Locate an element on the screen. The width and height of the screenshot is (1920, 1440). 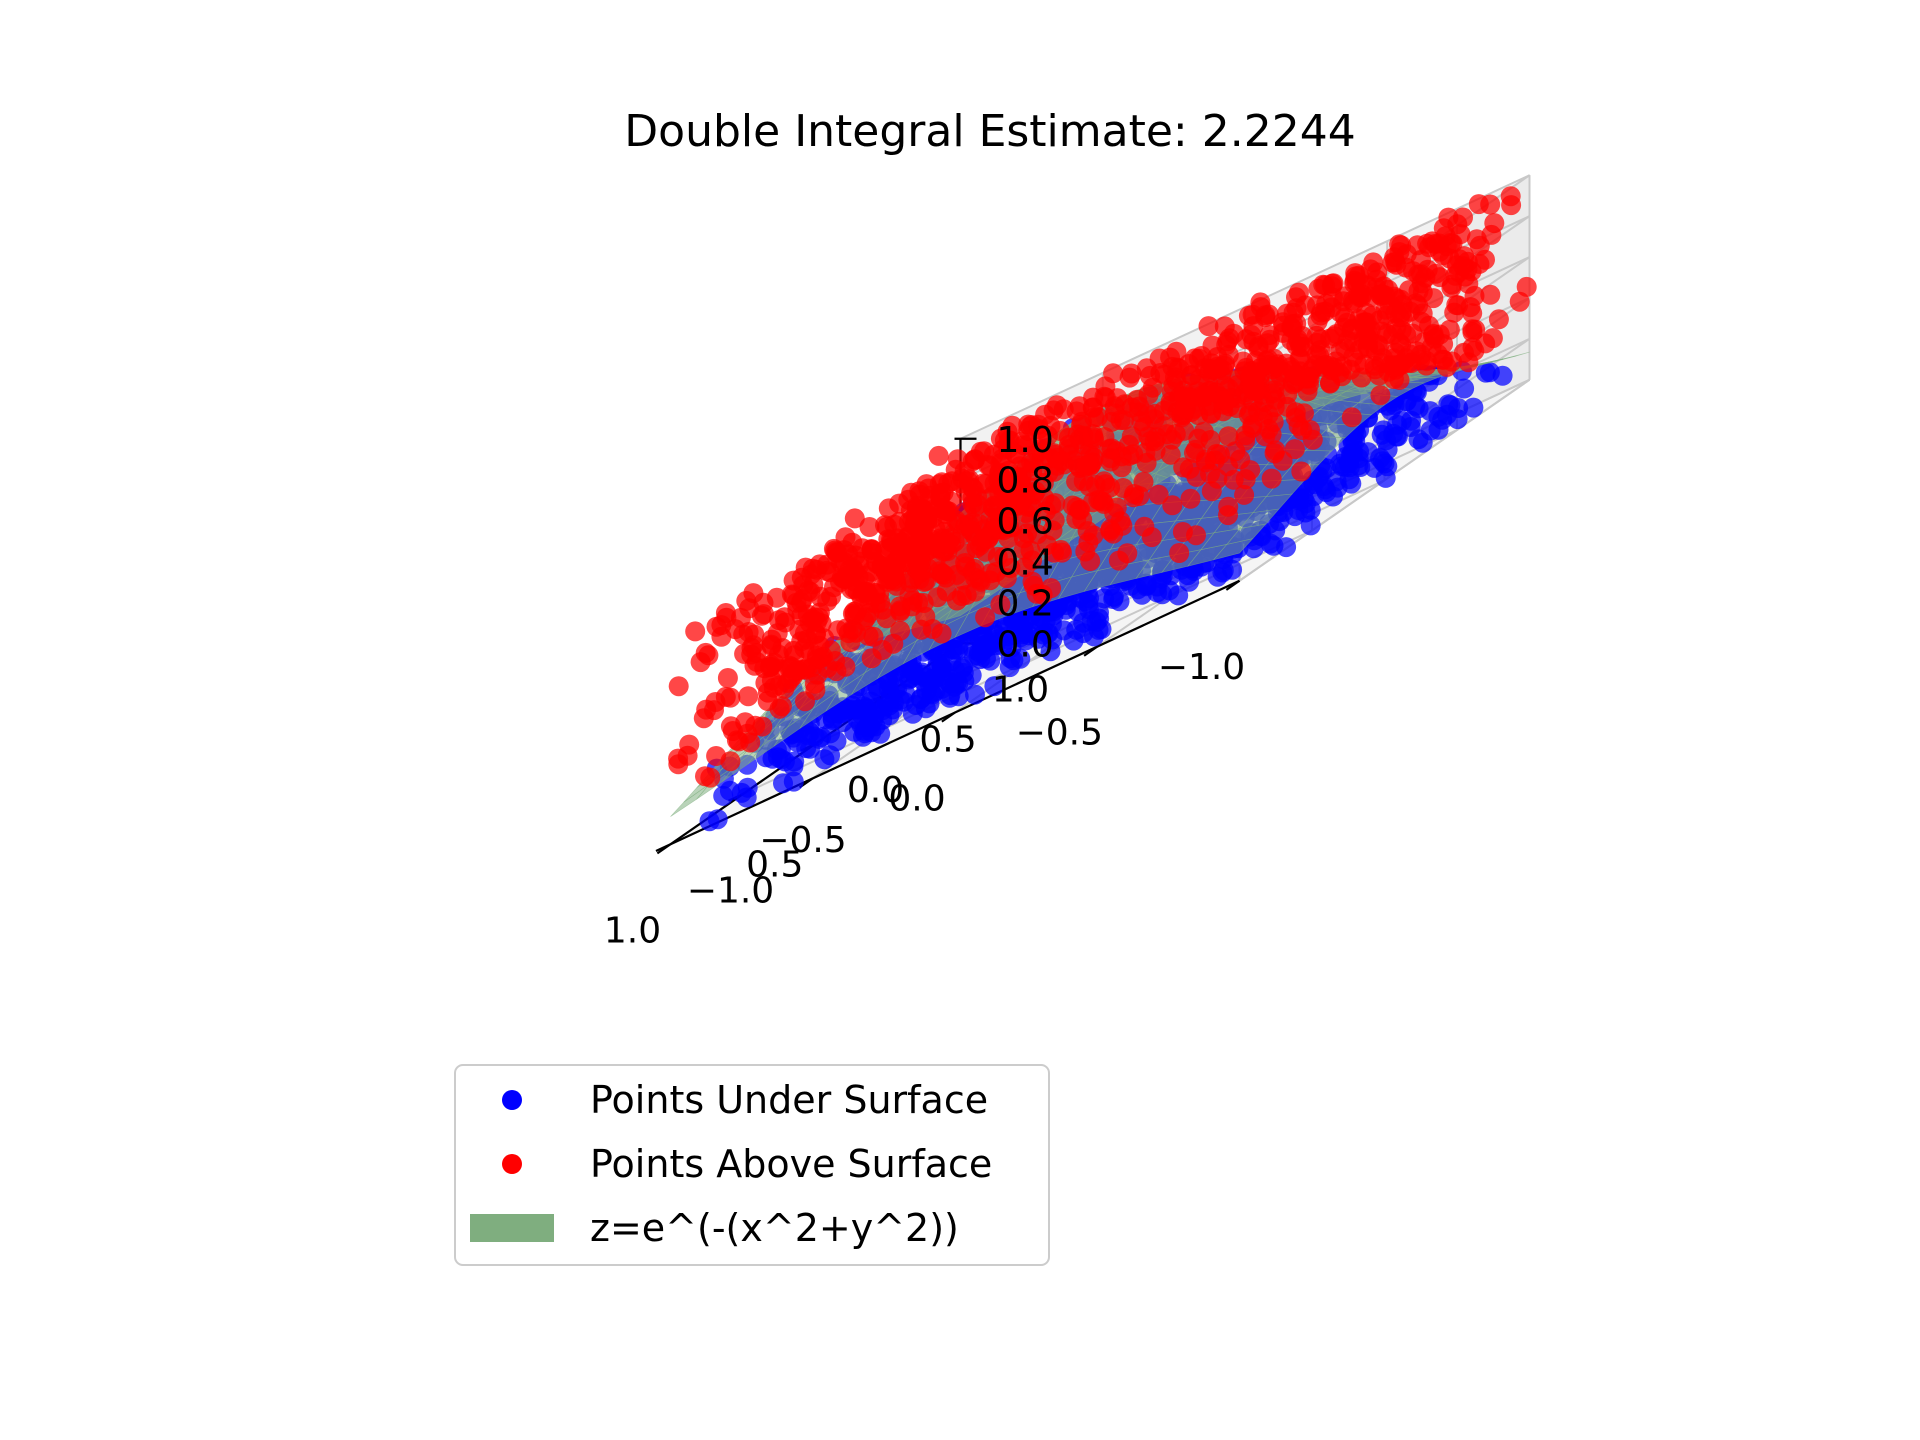
legend-marker is located at coordinates (512, 1100).